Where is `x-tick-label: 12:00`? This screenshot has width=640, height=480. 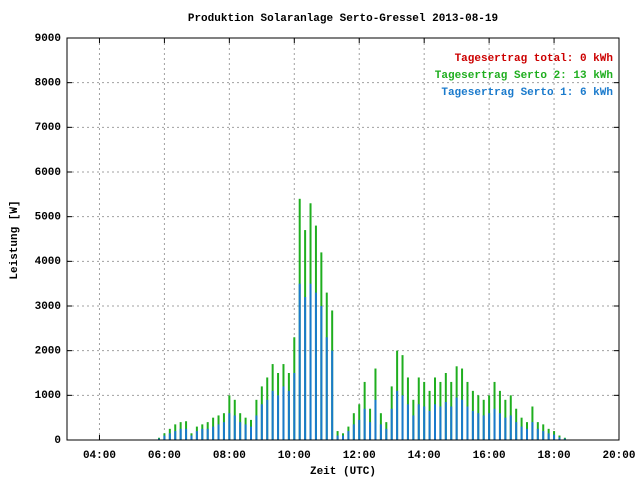
x-tick-label: 12:00 is located at coordinates (359, 456).